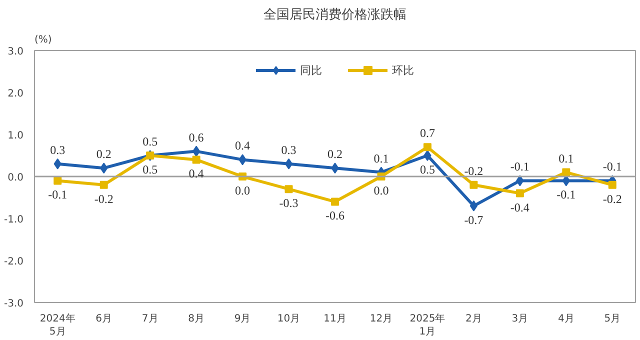  Describe the element at coordinates (427, 133) in the screenshot. I see `data-label: 0.7` at that location.